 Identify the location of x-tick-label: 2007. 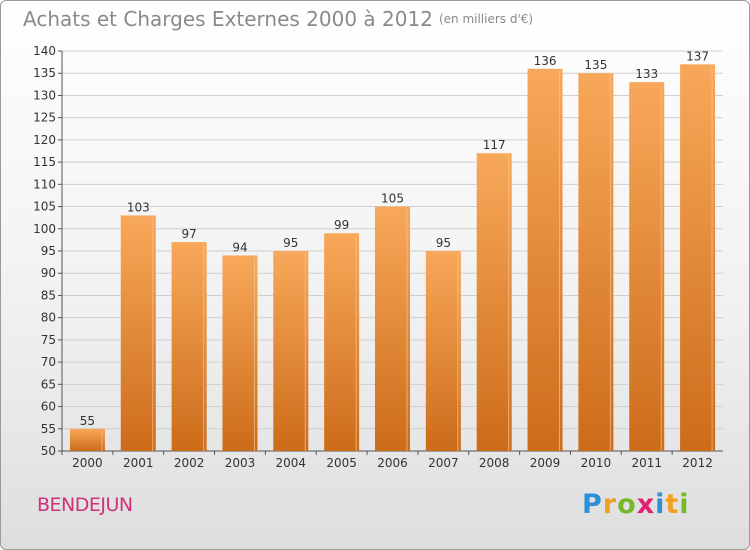
(443, 463).